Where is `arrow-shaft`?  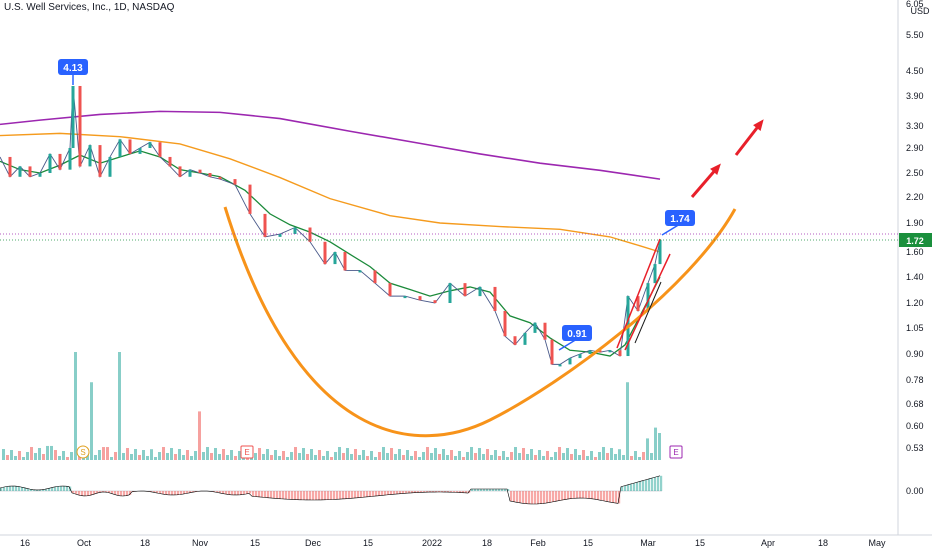
arrow-shaft is located at coordinates (704, 182).